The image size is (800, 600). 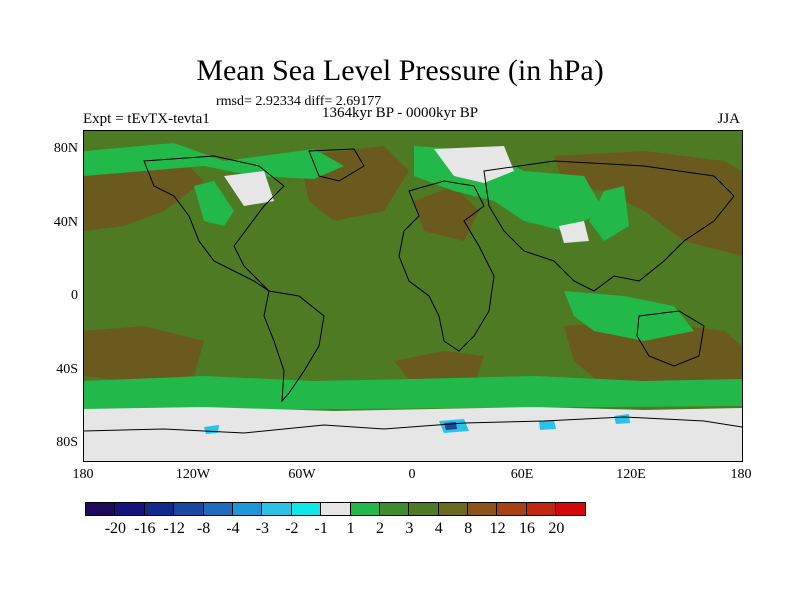 I want to click on colorbar-label: -12, so click(x=174, y=528).